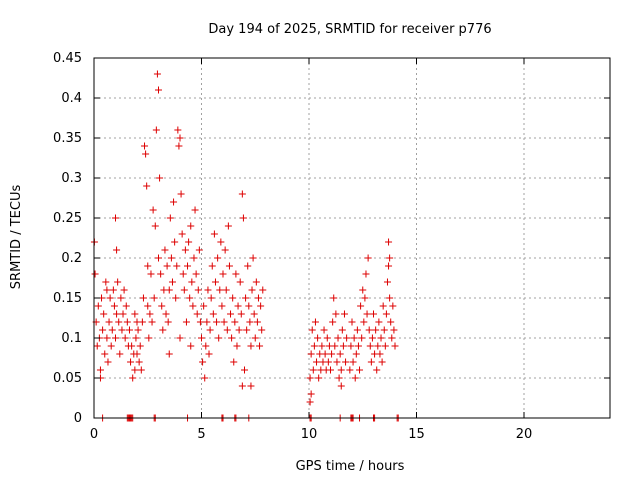 The width and height of the screenshot is (640, 480). What do you see at coordinates (350, 466) in the screenshot?
I see `x-axis-label: GPS time / hours` at bounding box center [350, 466].